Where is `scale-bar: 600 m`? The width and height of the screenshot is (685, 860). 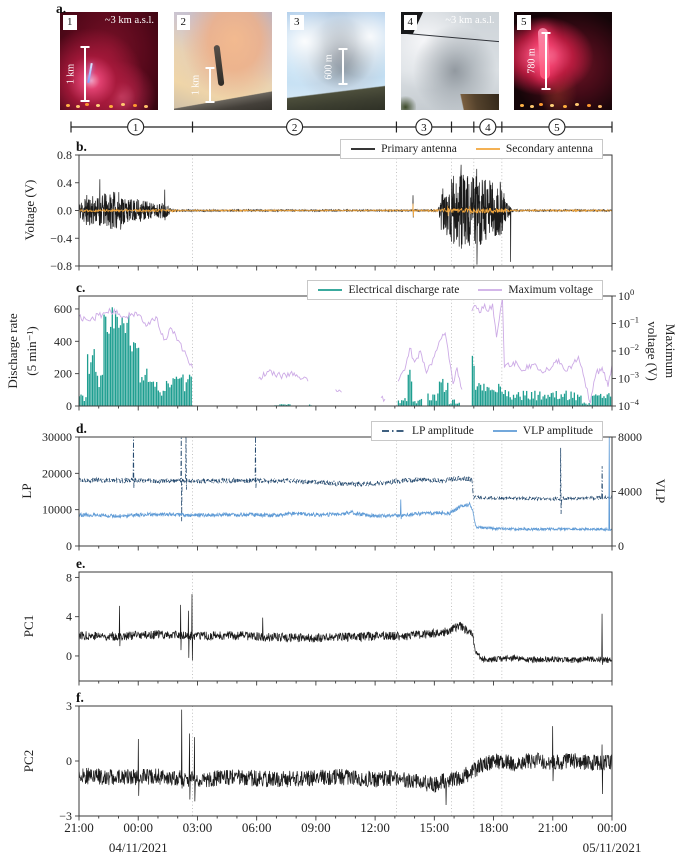
scale-bar: 600 m is located at coordinates (336, 66).